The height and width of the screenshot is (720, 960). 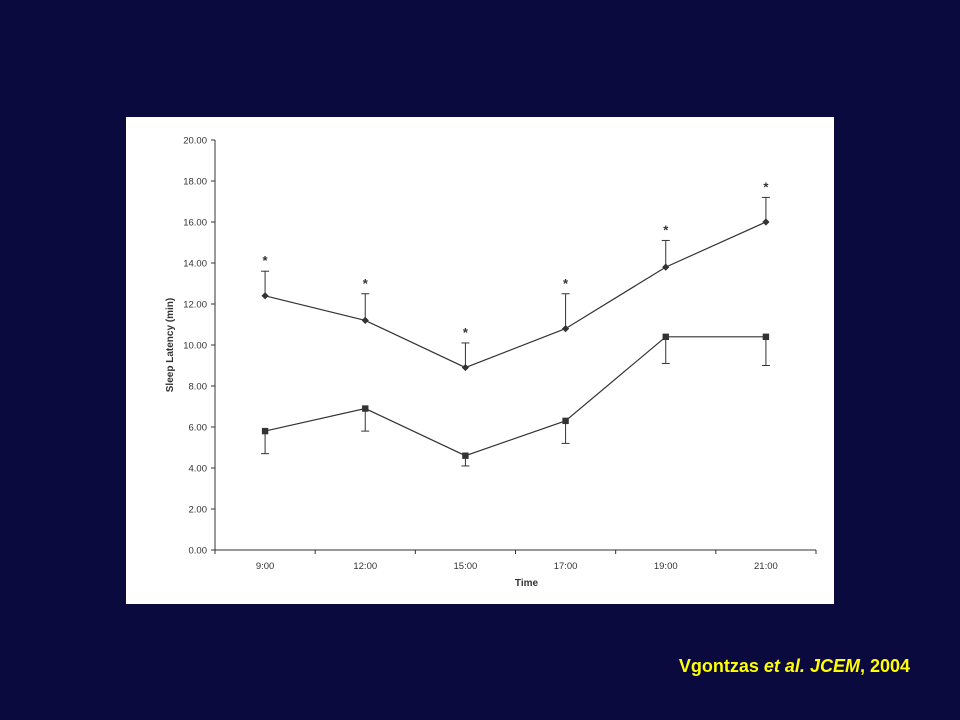 I want to click on x-tick-label: 19:00, so click(x=666, y=566).